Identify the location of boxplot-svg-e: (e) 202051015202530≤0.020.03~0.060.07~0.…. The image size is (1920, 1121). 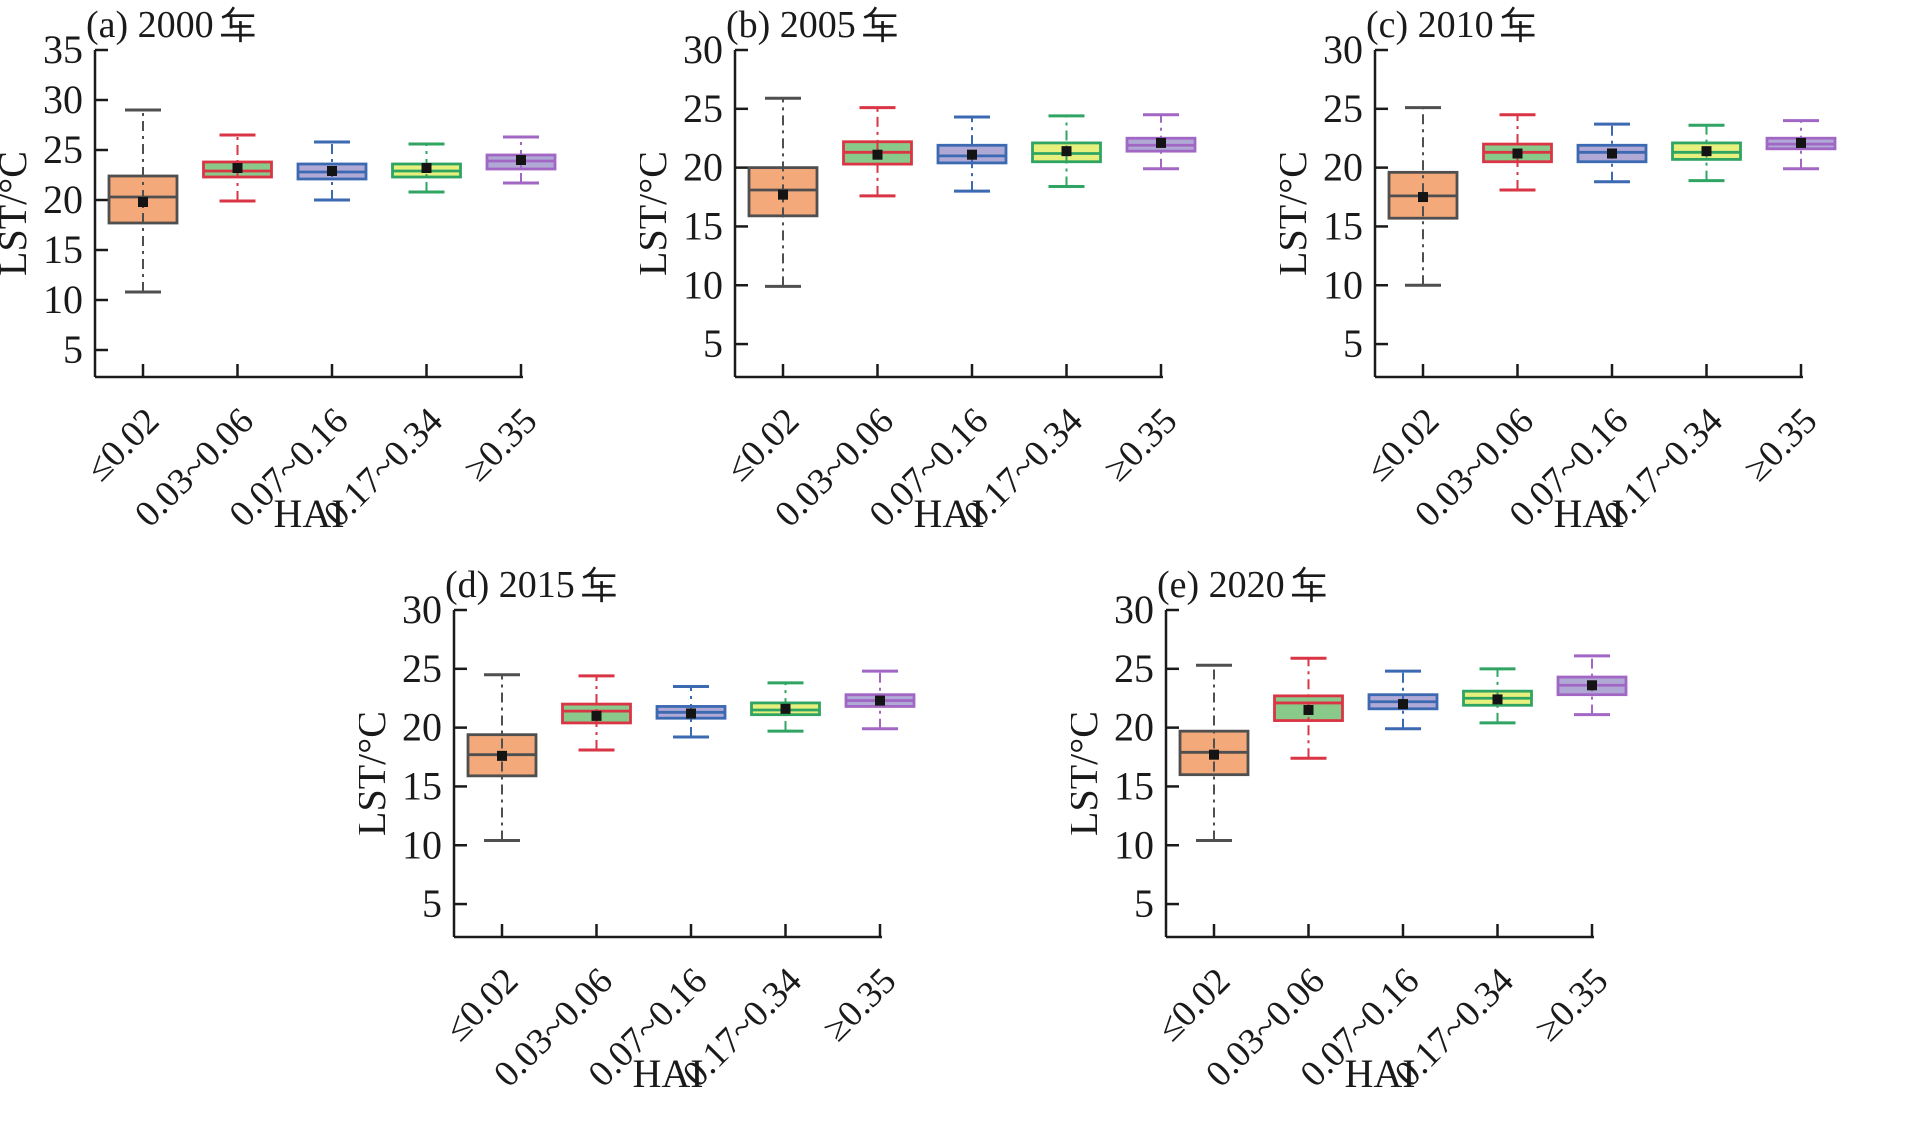
(1349, 830).